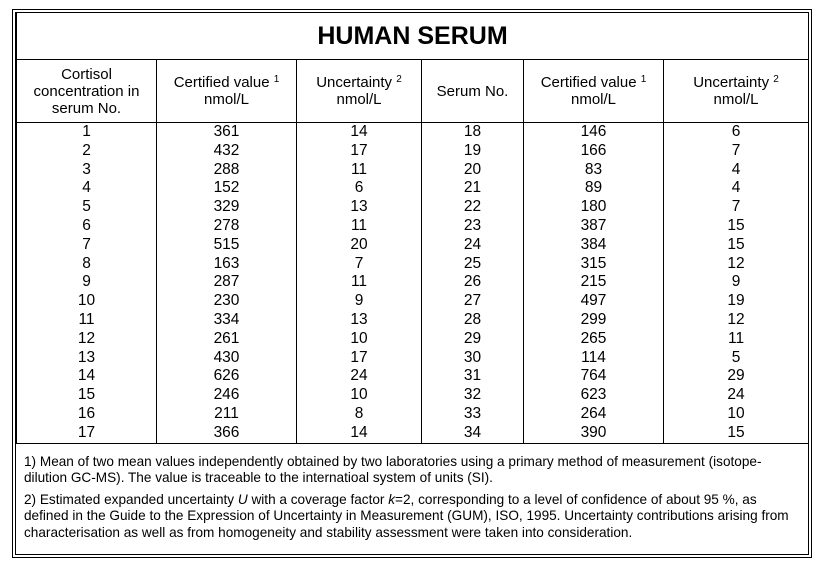  What do you see at coordinates (593, 226) in the screenshot?
I see `table-cell: 387` at bounding box center [593, 226].